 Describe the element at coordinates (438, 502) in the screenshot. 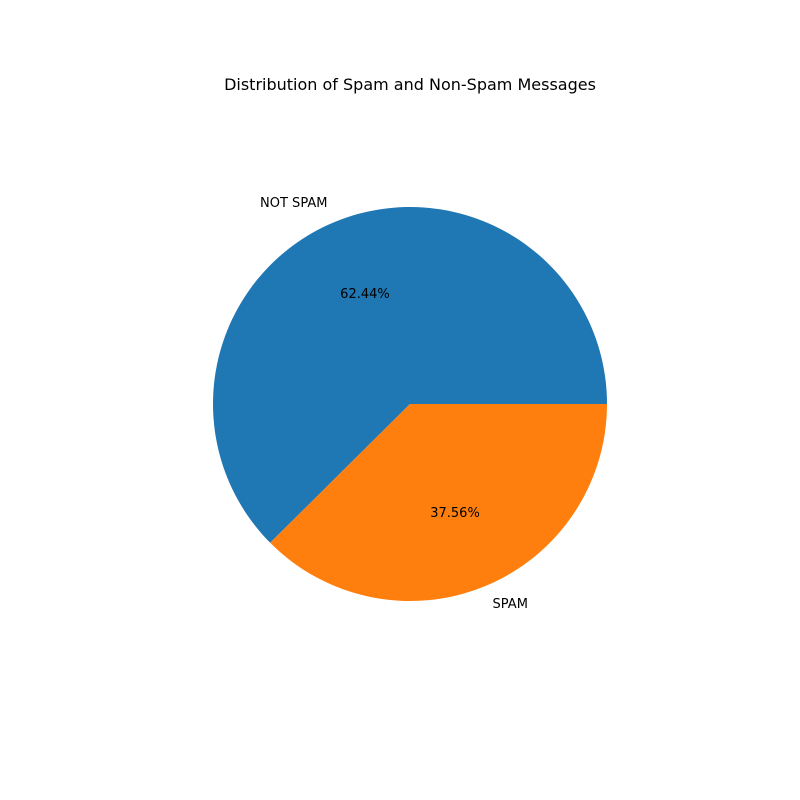

I see `pie-slice-spam` at that location.